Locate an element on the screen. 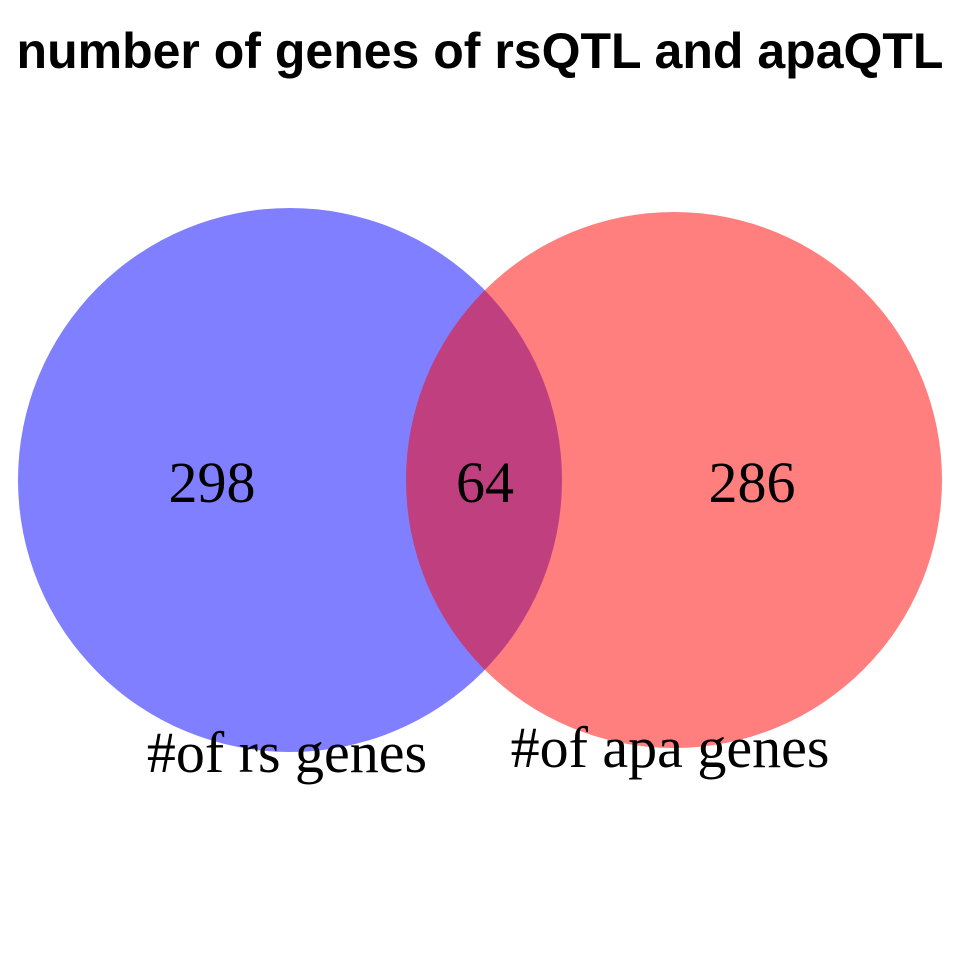  shared-count: 64 is located at coordinates (485, 482).